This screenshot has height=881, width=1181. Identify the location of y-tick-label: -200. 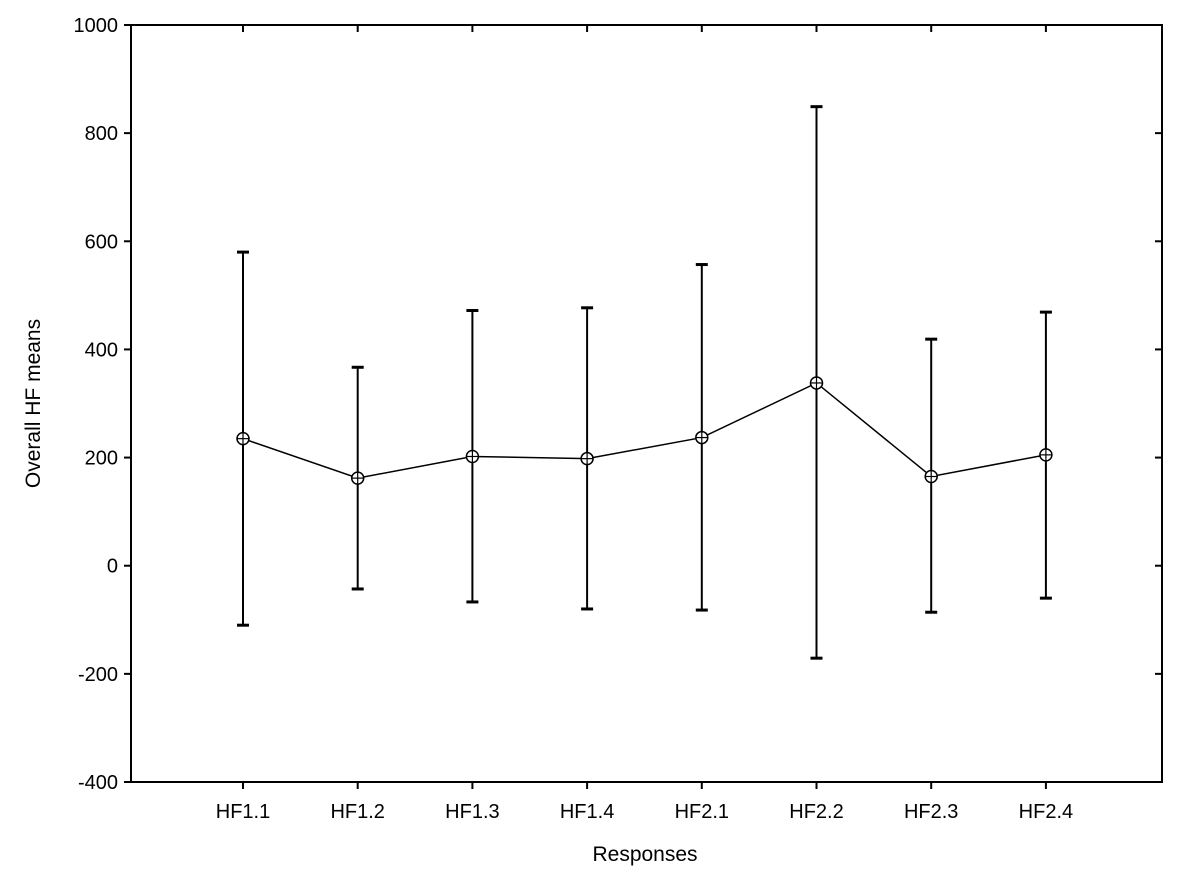
(98, 675).